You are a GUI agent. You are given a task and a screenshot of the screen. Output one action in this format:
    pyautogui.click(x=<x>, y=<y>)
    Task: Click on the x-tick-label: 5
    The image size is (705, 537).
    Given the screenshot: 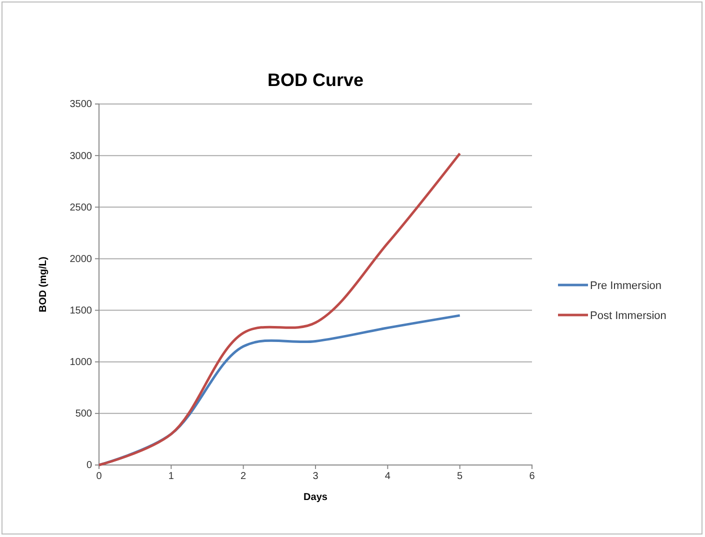 What is the action you would take?
    pyautogui.click(x=460, y=476)
    